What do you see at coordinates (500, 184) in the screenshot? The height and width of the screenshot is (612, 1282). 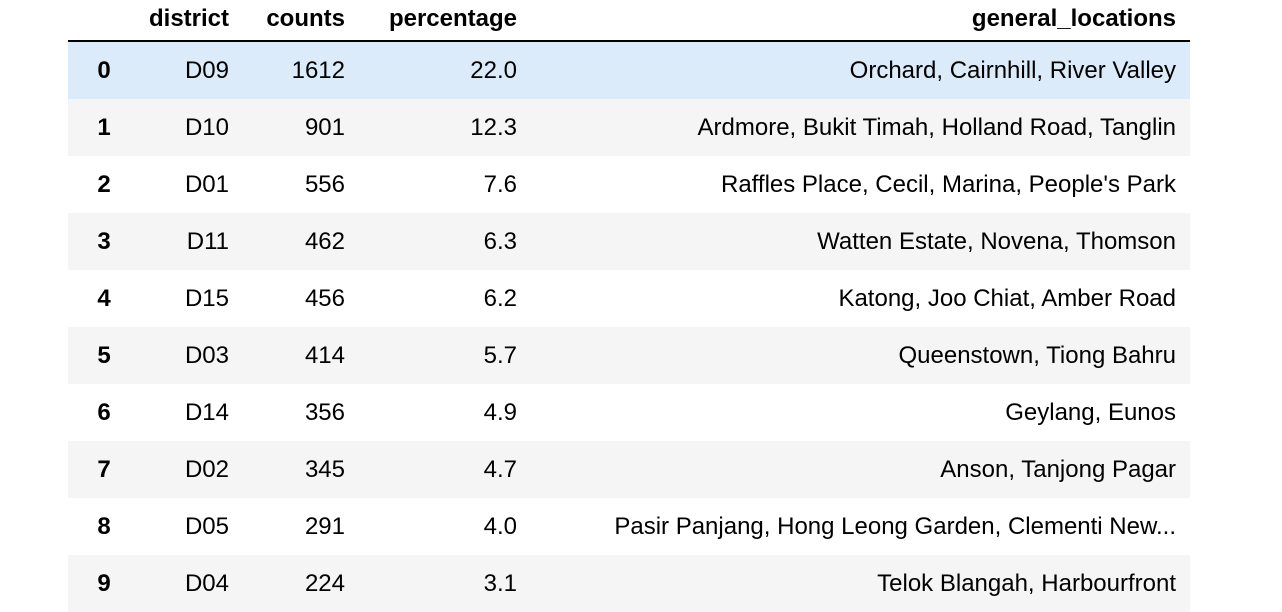 I see `cell-percentage: 7.6` at bounding box center [500, 184].